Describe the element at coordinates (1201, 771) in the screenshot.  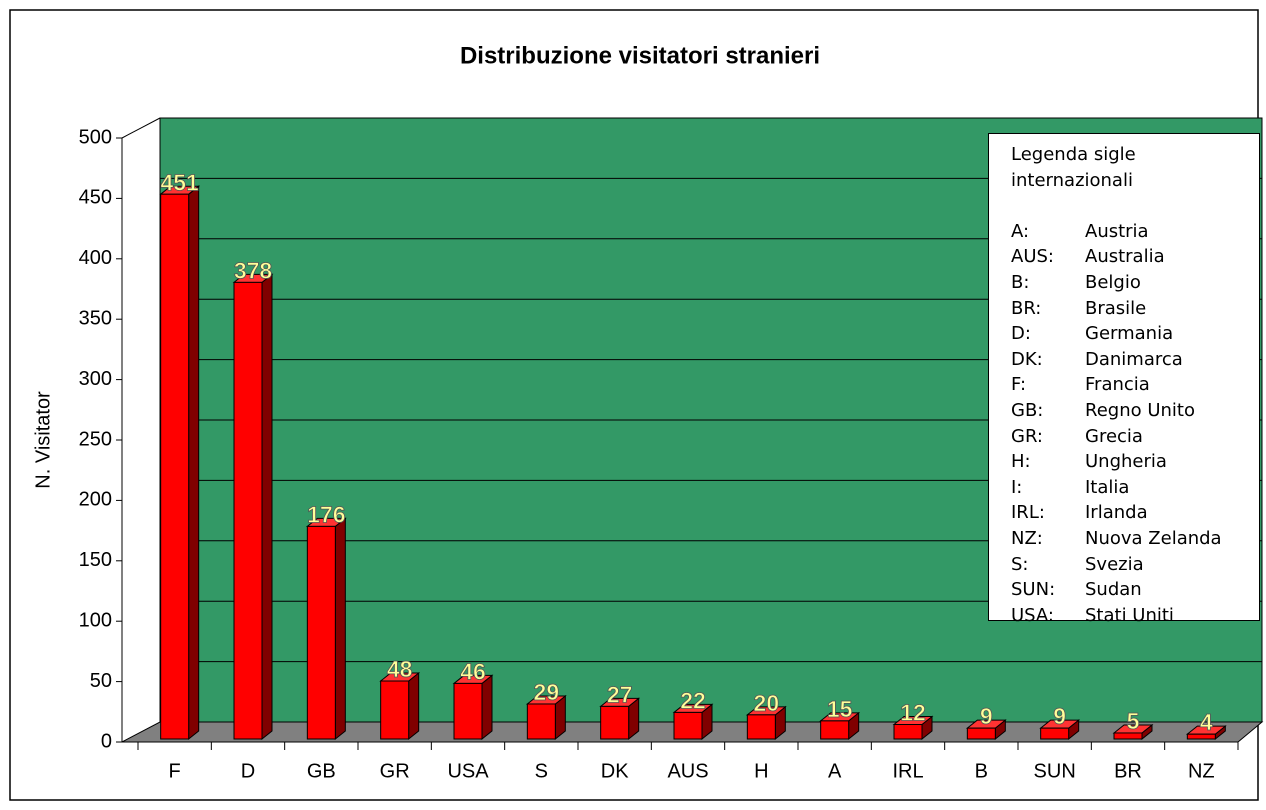
I see `x-tick-label: NZ` at that location.